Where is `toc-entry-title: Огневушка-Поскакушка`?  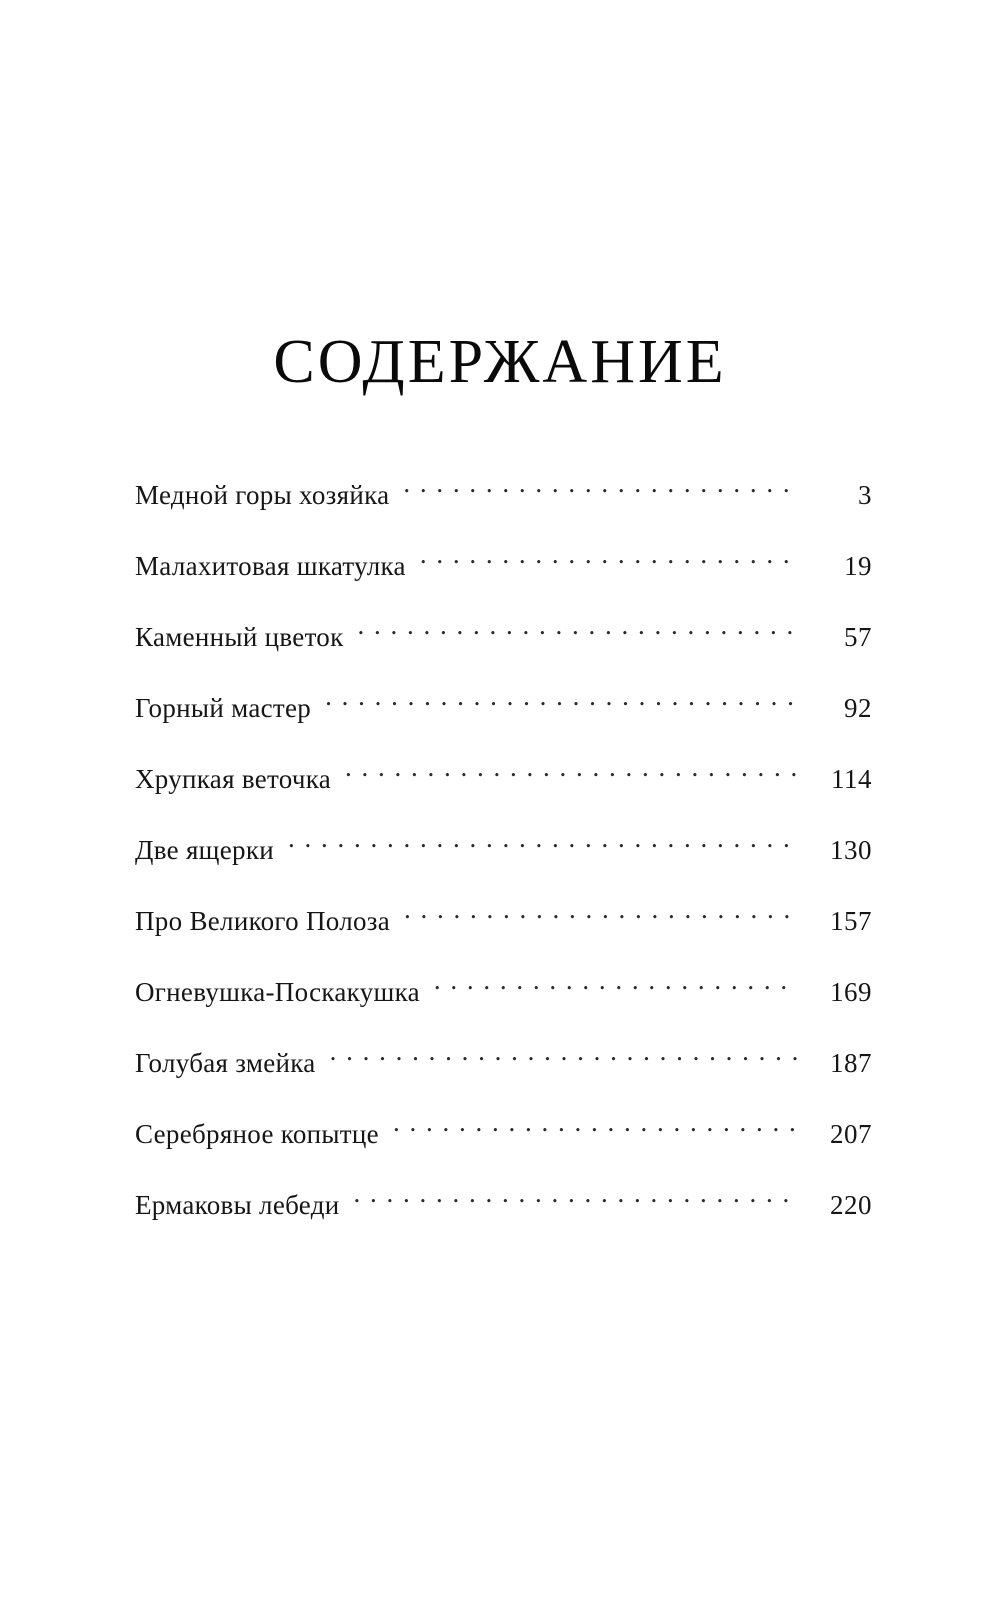
toc-entry-title: Огневушка-Поскакушка is located at coordinates (277, 992).